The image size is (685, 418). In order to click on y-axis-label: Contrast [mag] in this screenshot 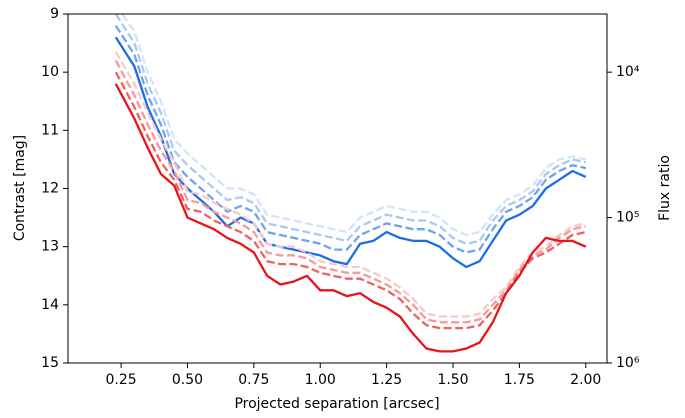, I will do `click(20, 188)`.